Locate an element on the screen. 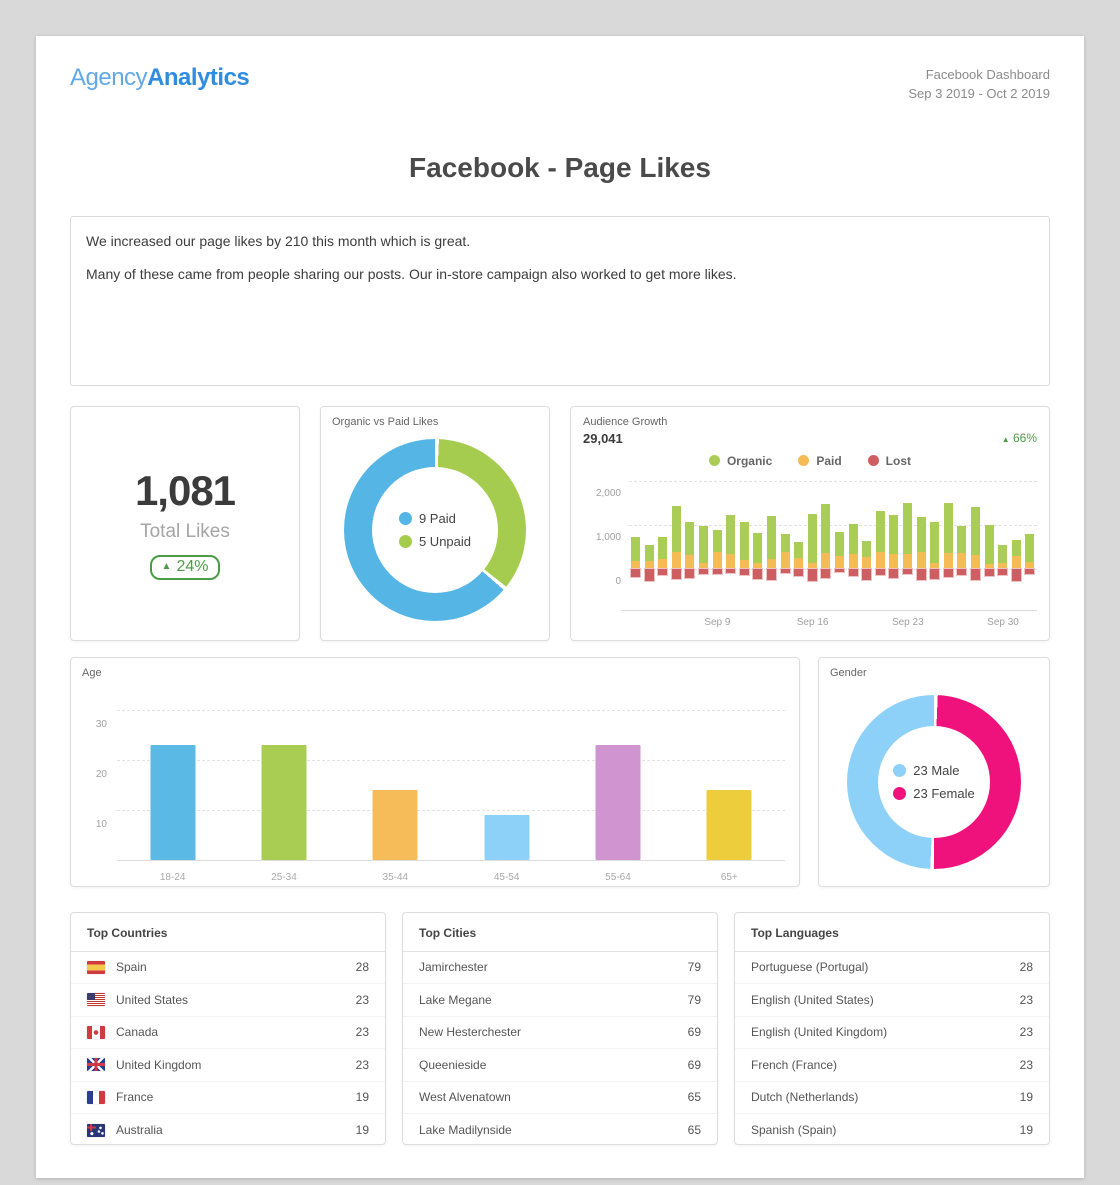 Image resolution: width=1120 pixels, height=1185 pixels. x-tick-label: 35-44 is located at coordinates (395, 877).